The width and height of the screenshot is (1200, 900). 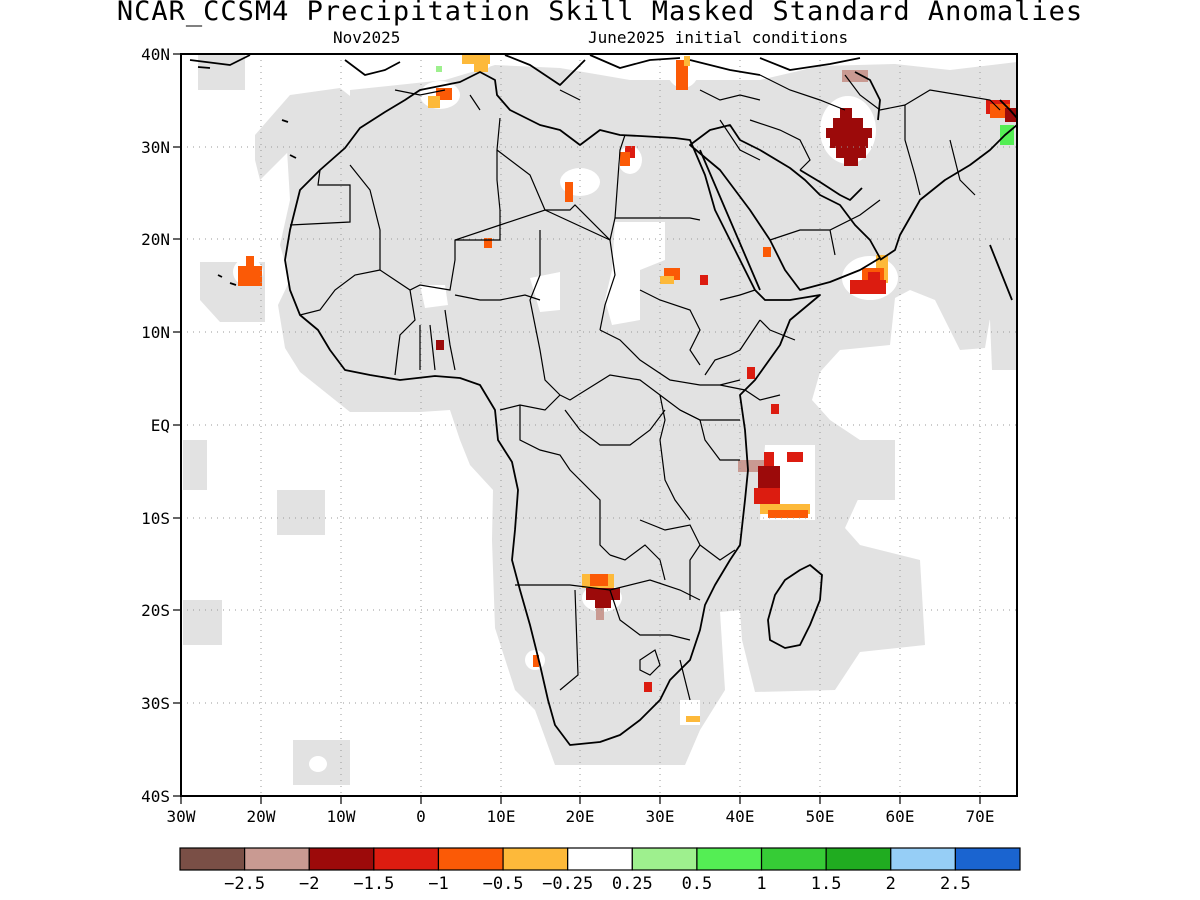 I want to click on anomaly-iran, so click(x=849, y=137).